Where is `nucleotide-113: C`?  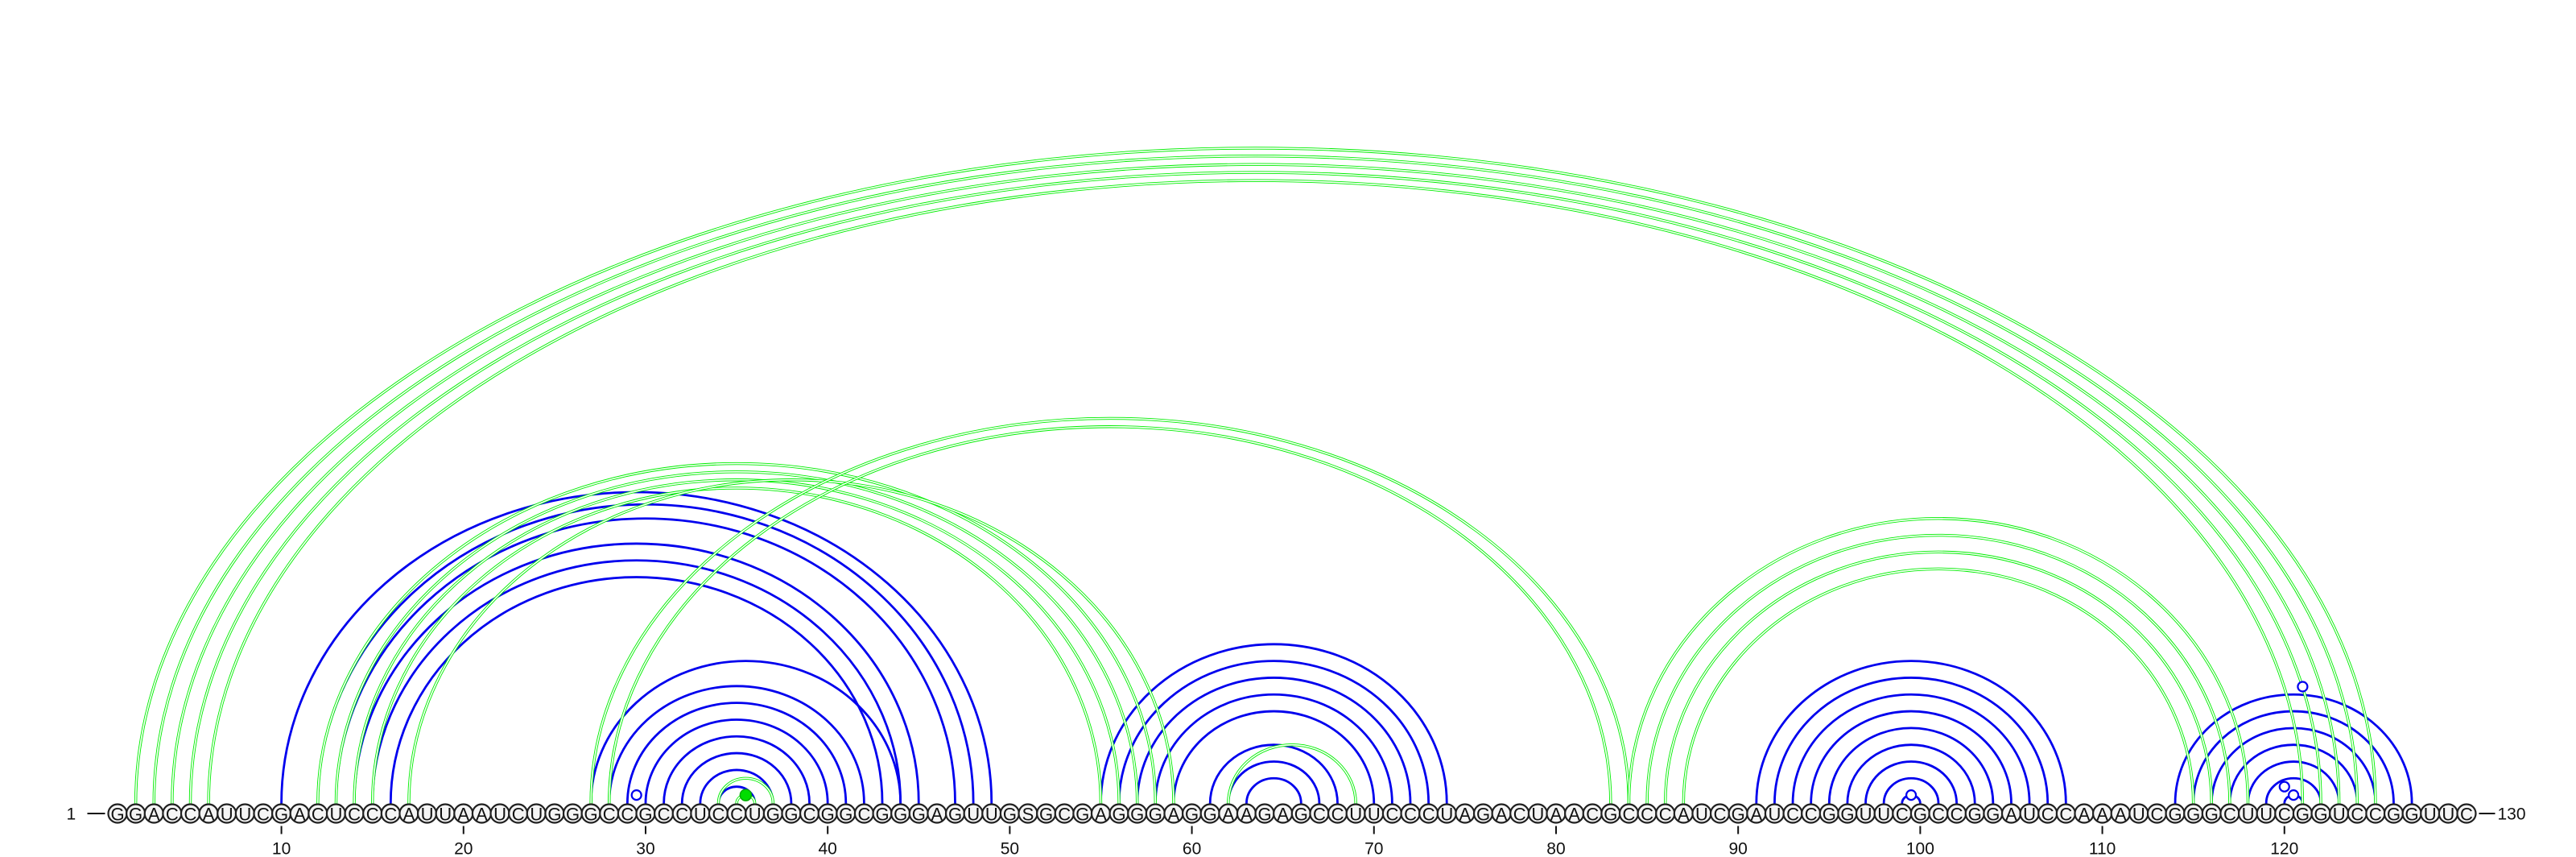 nucleotide-113: C is located at coordinates (2157, 814).